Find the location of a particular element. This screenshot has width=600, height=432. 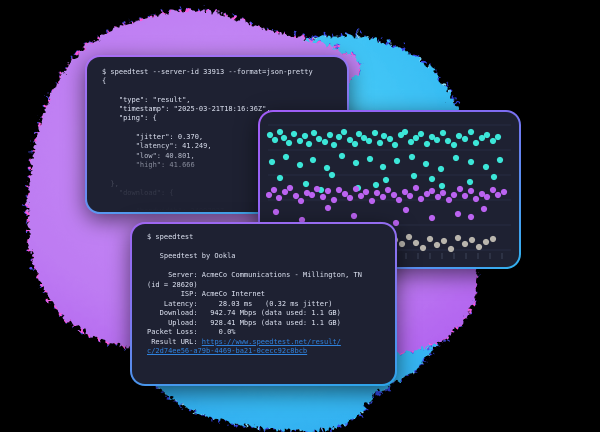

result-url-link: c/2d74ee56-a79b-4469-ba21-0cecc92c8bcb is located at coordinates (227, 351).